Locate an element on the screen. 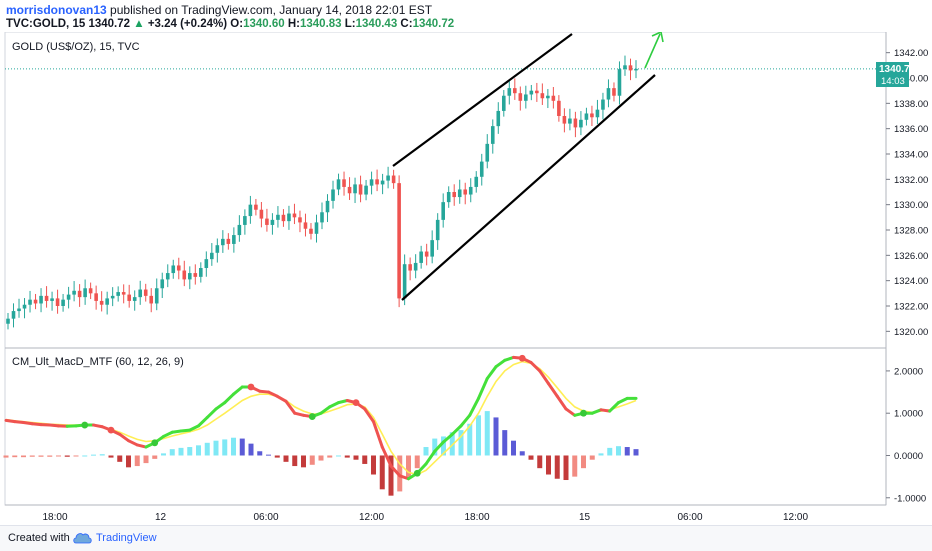 The height and width of the screenshot is (551, 932). time-tick-label: 12:00 is located at coordinates (371, 517).